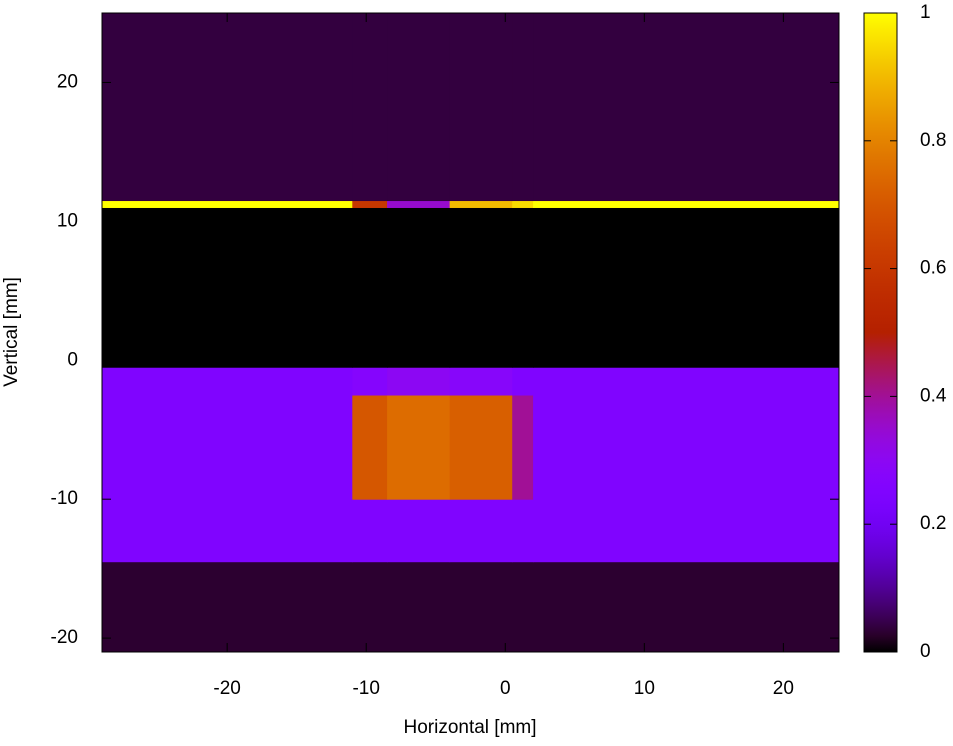 The width and height of the screenshot is (953, 746). I want to click on y-tick-label: 20, so click(67, 81).